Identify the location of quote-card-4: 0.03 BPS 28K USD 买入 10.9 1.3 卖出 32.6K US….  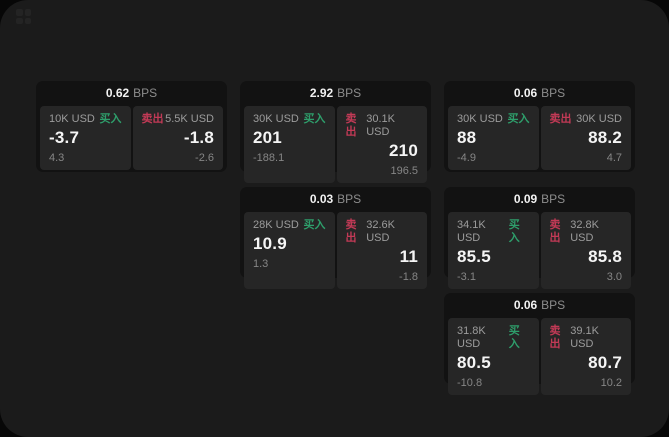
(335, 238).